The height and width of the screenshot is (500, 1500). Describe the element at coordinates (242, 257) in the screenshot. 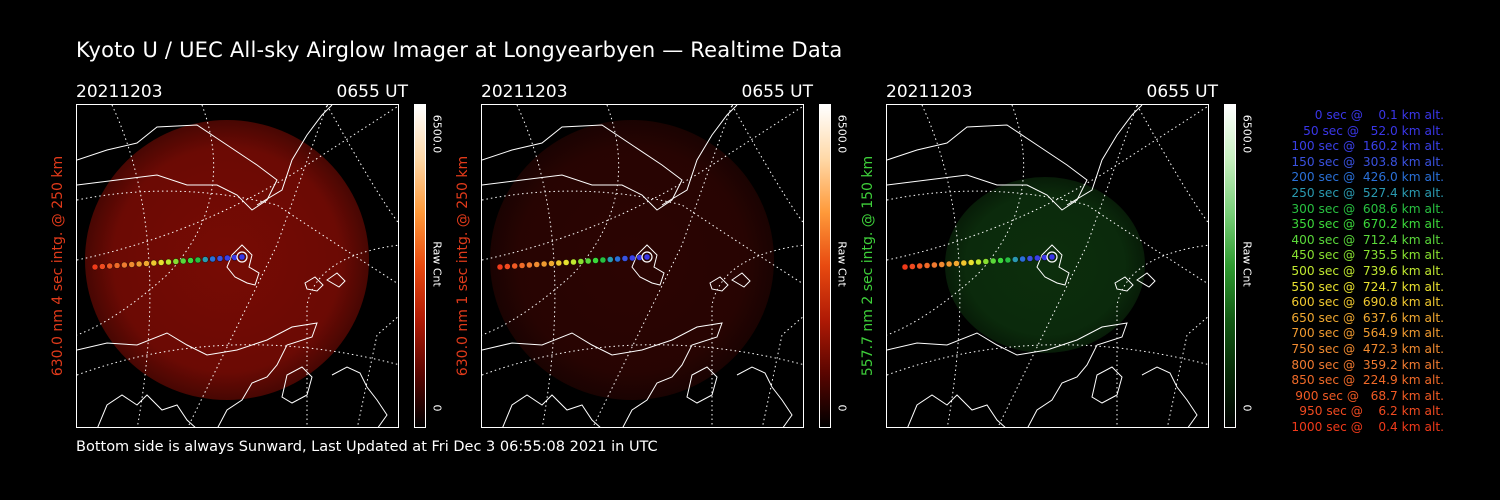

I see `station-marker` at that location.